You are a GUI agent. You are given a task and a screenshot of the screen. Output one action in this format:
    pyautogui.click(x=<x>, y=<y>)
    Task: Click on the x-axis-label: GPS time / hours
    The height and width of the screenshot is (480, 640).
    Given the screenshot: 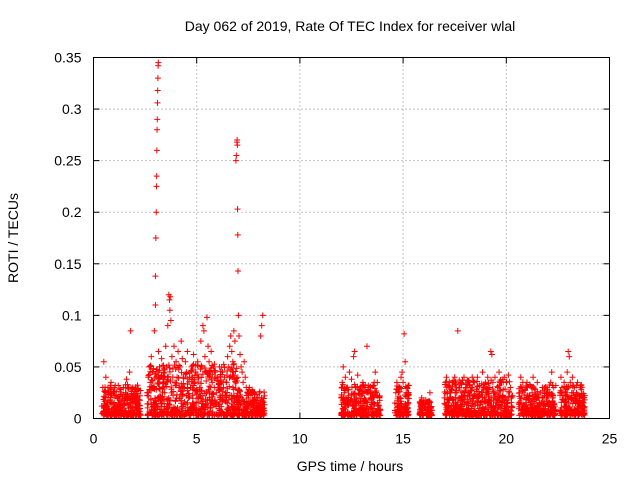 What is the action you would take?
    pyautogui.click(x=350, y=466)
    